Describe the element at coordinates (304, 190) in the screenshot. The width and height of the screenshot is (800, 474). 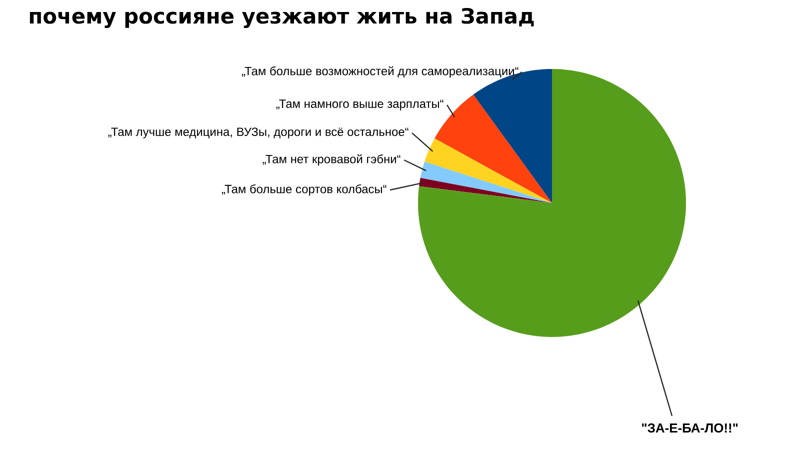
I see `slice-label: „Там больше сортов колбасы“` at that location.